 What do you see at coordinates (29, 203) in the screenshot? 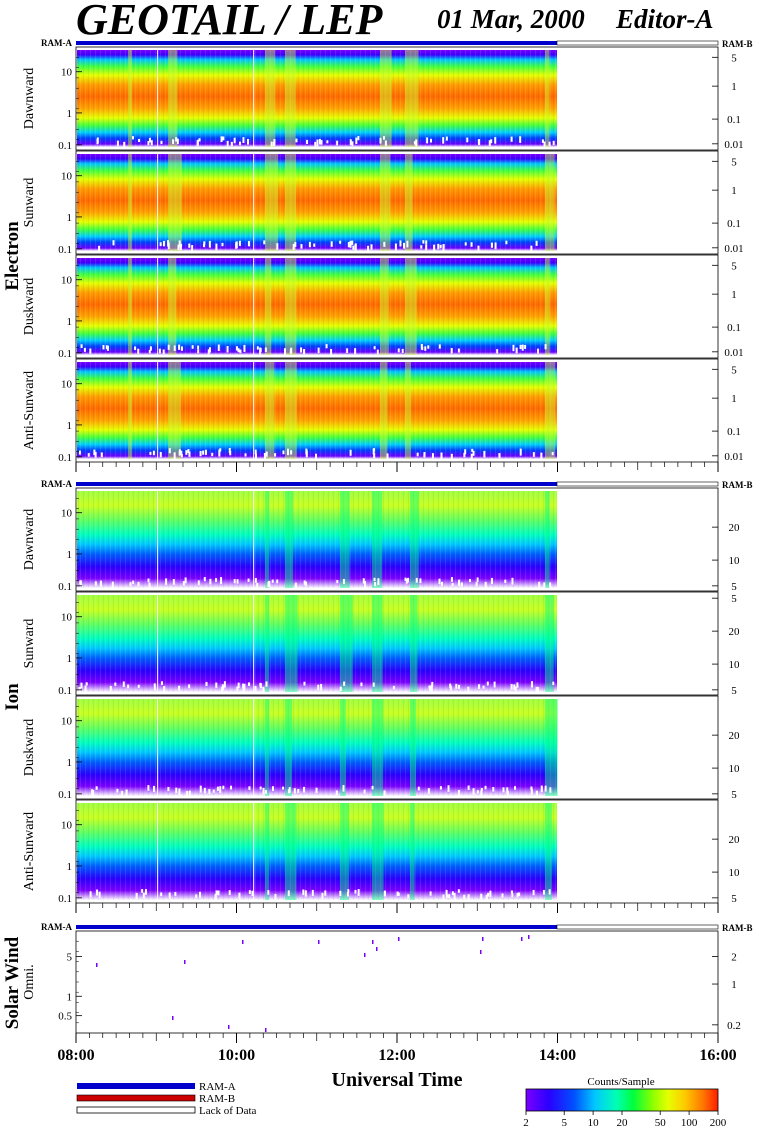
I see `panel-label: Sunward` at bounding box center [29, 203].